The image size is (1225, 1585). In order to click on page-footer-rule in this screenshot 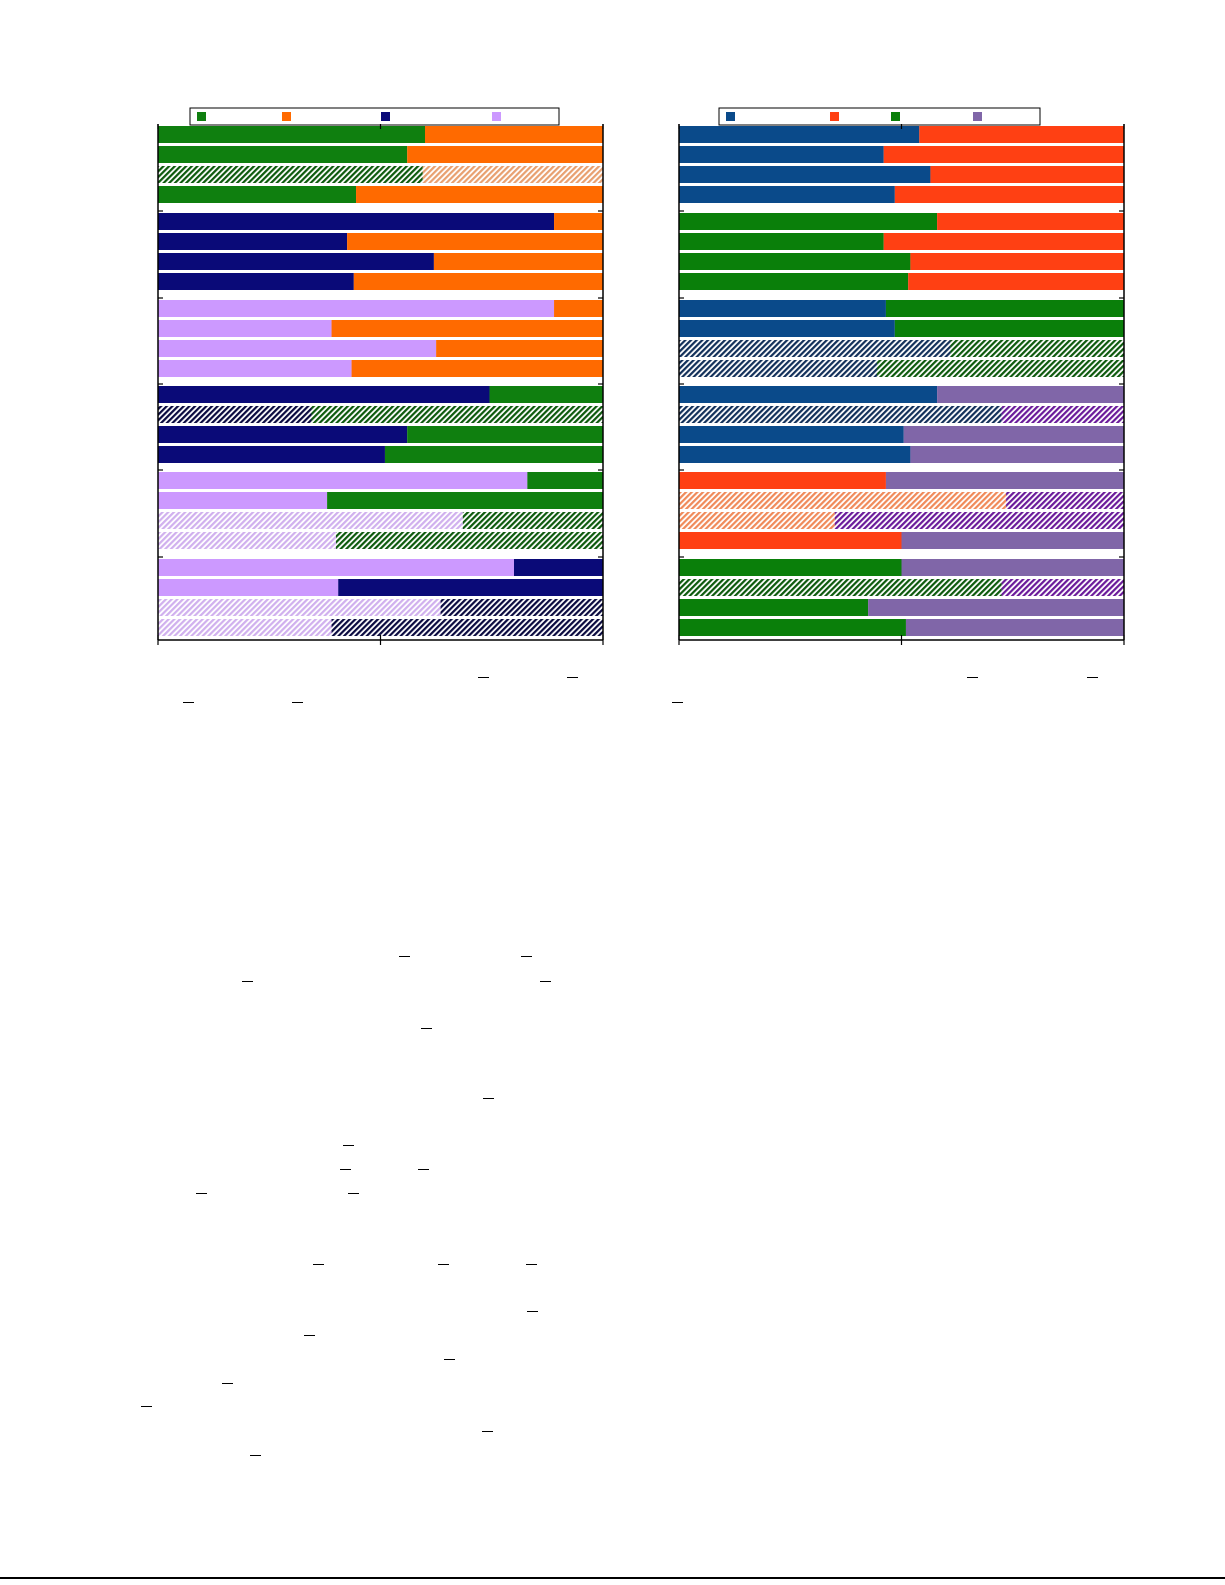, I will do `click(612, 1578)`.